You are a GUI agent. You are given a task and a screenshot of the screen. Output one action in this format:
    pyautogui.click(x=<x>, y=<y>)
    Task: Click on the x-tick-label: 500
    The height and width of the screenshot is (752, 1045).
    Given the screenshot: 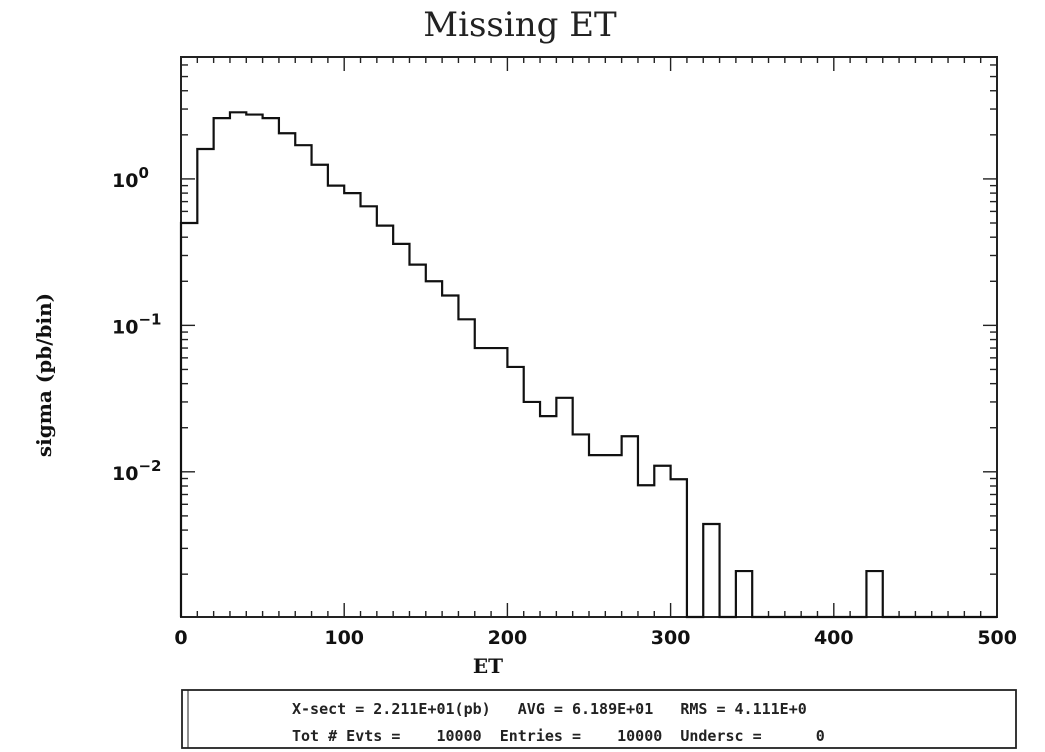 What is the action you would take?
    pyautogui.click(x=997, y=638)
    